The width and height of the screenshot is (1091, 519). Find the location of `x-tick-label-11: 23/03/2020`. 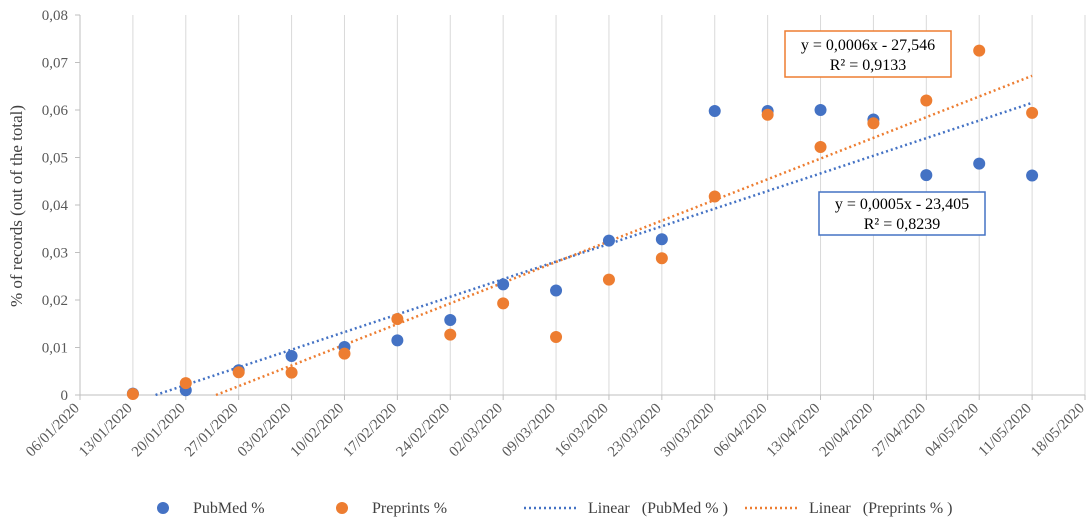

x-tick-label-11: 23/03/2020 is located at coordinates (635, 431).